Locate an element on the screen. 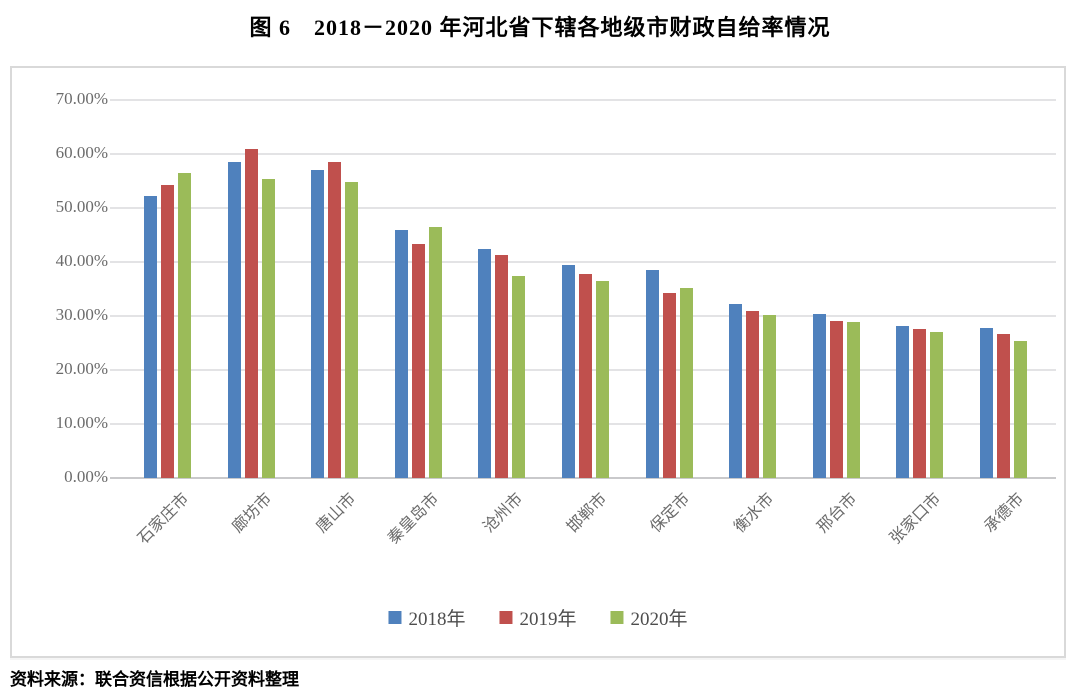 The image size is (1080, 698). legend-item-2020年: 2020年 is located at coordinates (649, 617).